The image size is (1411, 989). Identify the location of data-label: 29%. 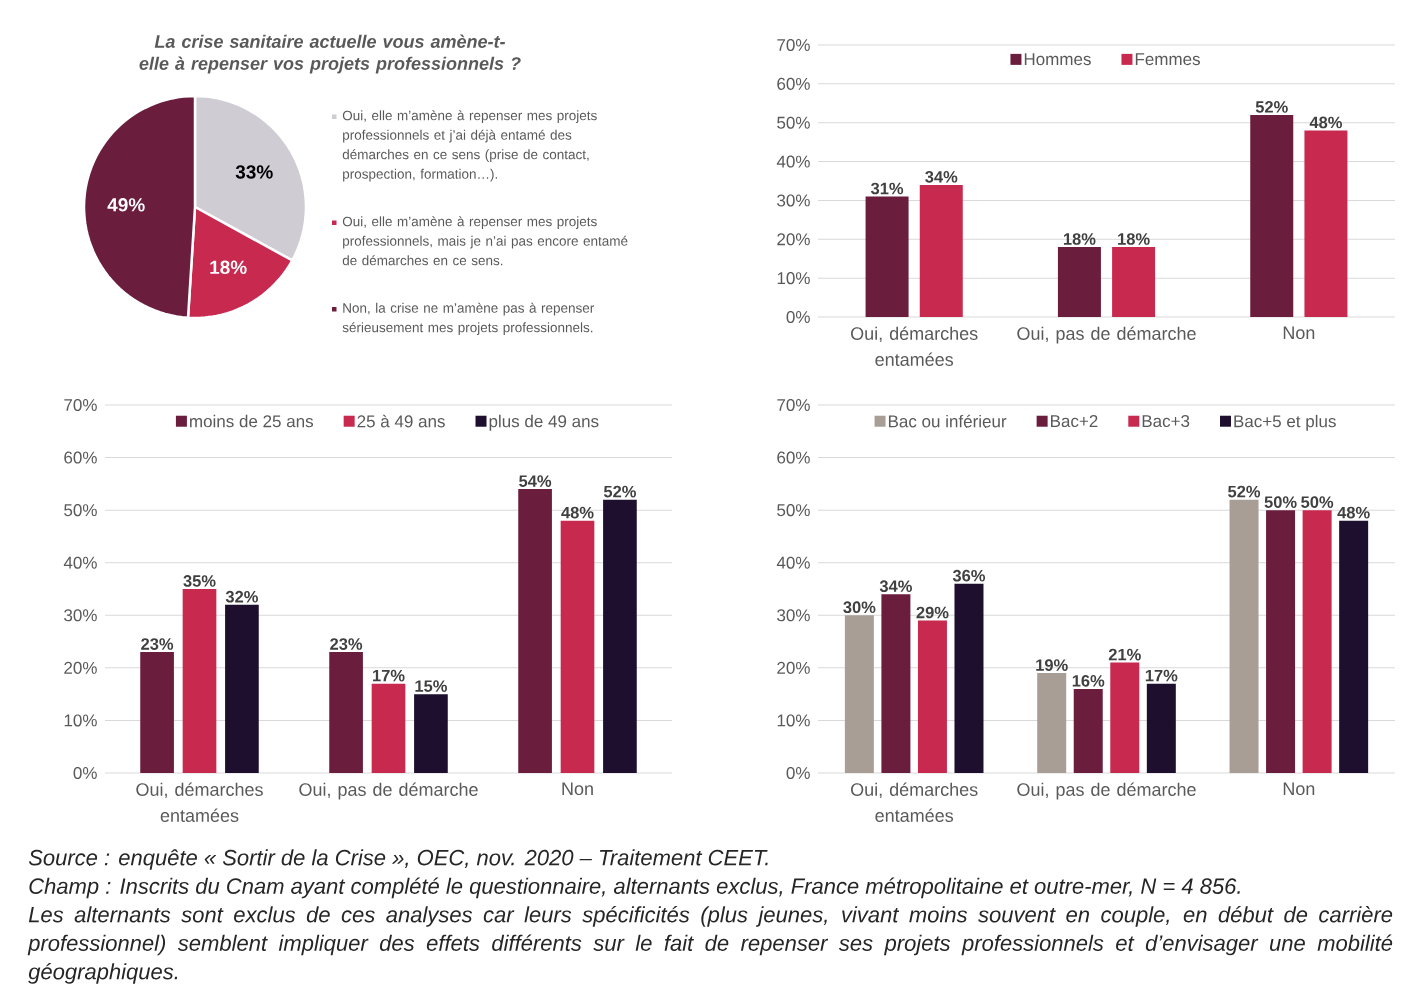
(932, 612).